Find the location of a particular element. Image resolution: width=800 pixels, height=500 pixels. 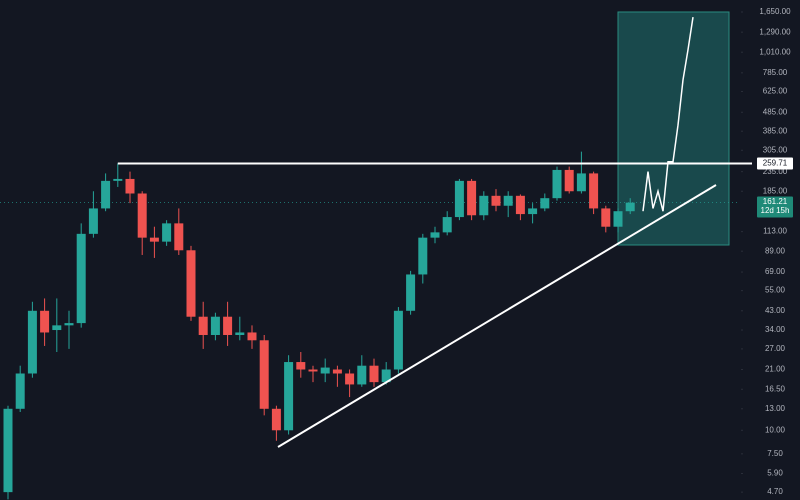

y-tick-label: 7.50 is located at coordinates (775, 453).